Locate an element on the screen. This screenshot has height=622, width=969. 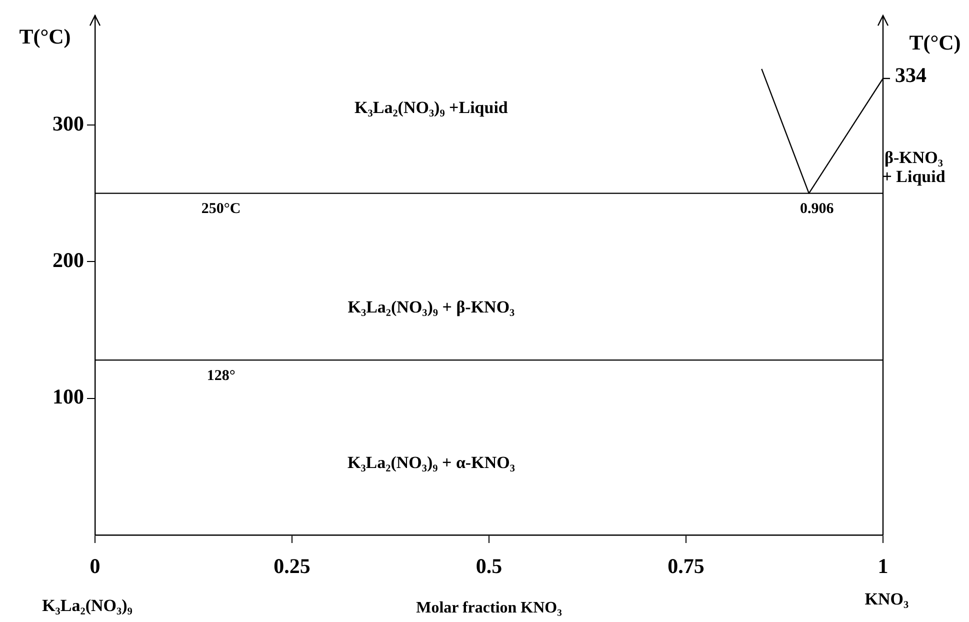
annotation: β-KNO₃ + Liquid is located at coordinates (914, 167).